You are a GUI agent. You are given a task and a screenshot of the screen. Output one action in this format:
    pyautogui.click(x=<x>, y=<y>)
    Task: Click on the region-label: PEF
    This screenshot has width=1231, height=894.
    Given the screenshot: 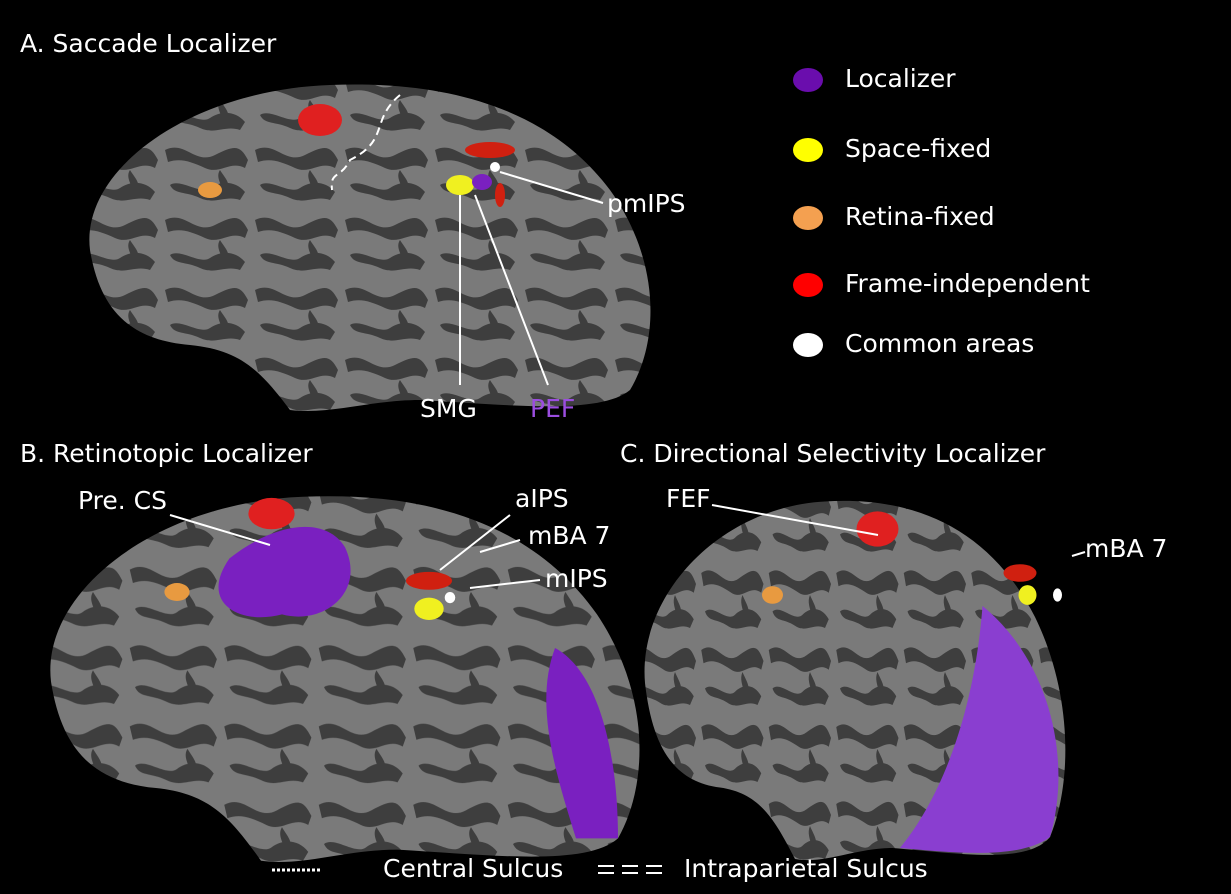 What is the action you would take?
    pyautogui.click(x=552, y=408)
    